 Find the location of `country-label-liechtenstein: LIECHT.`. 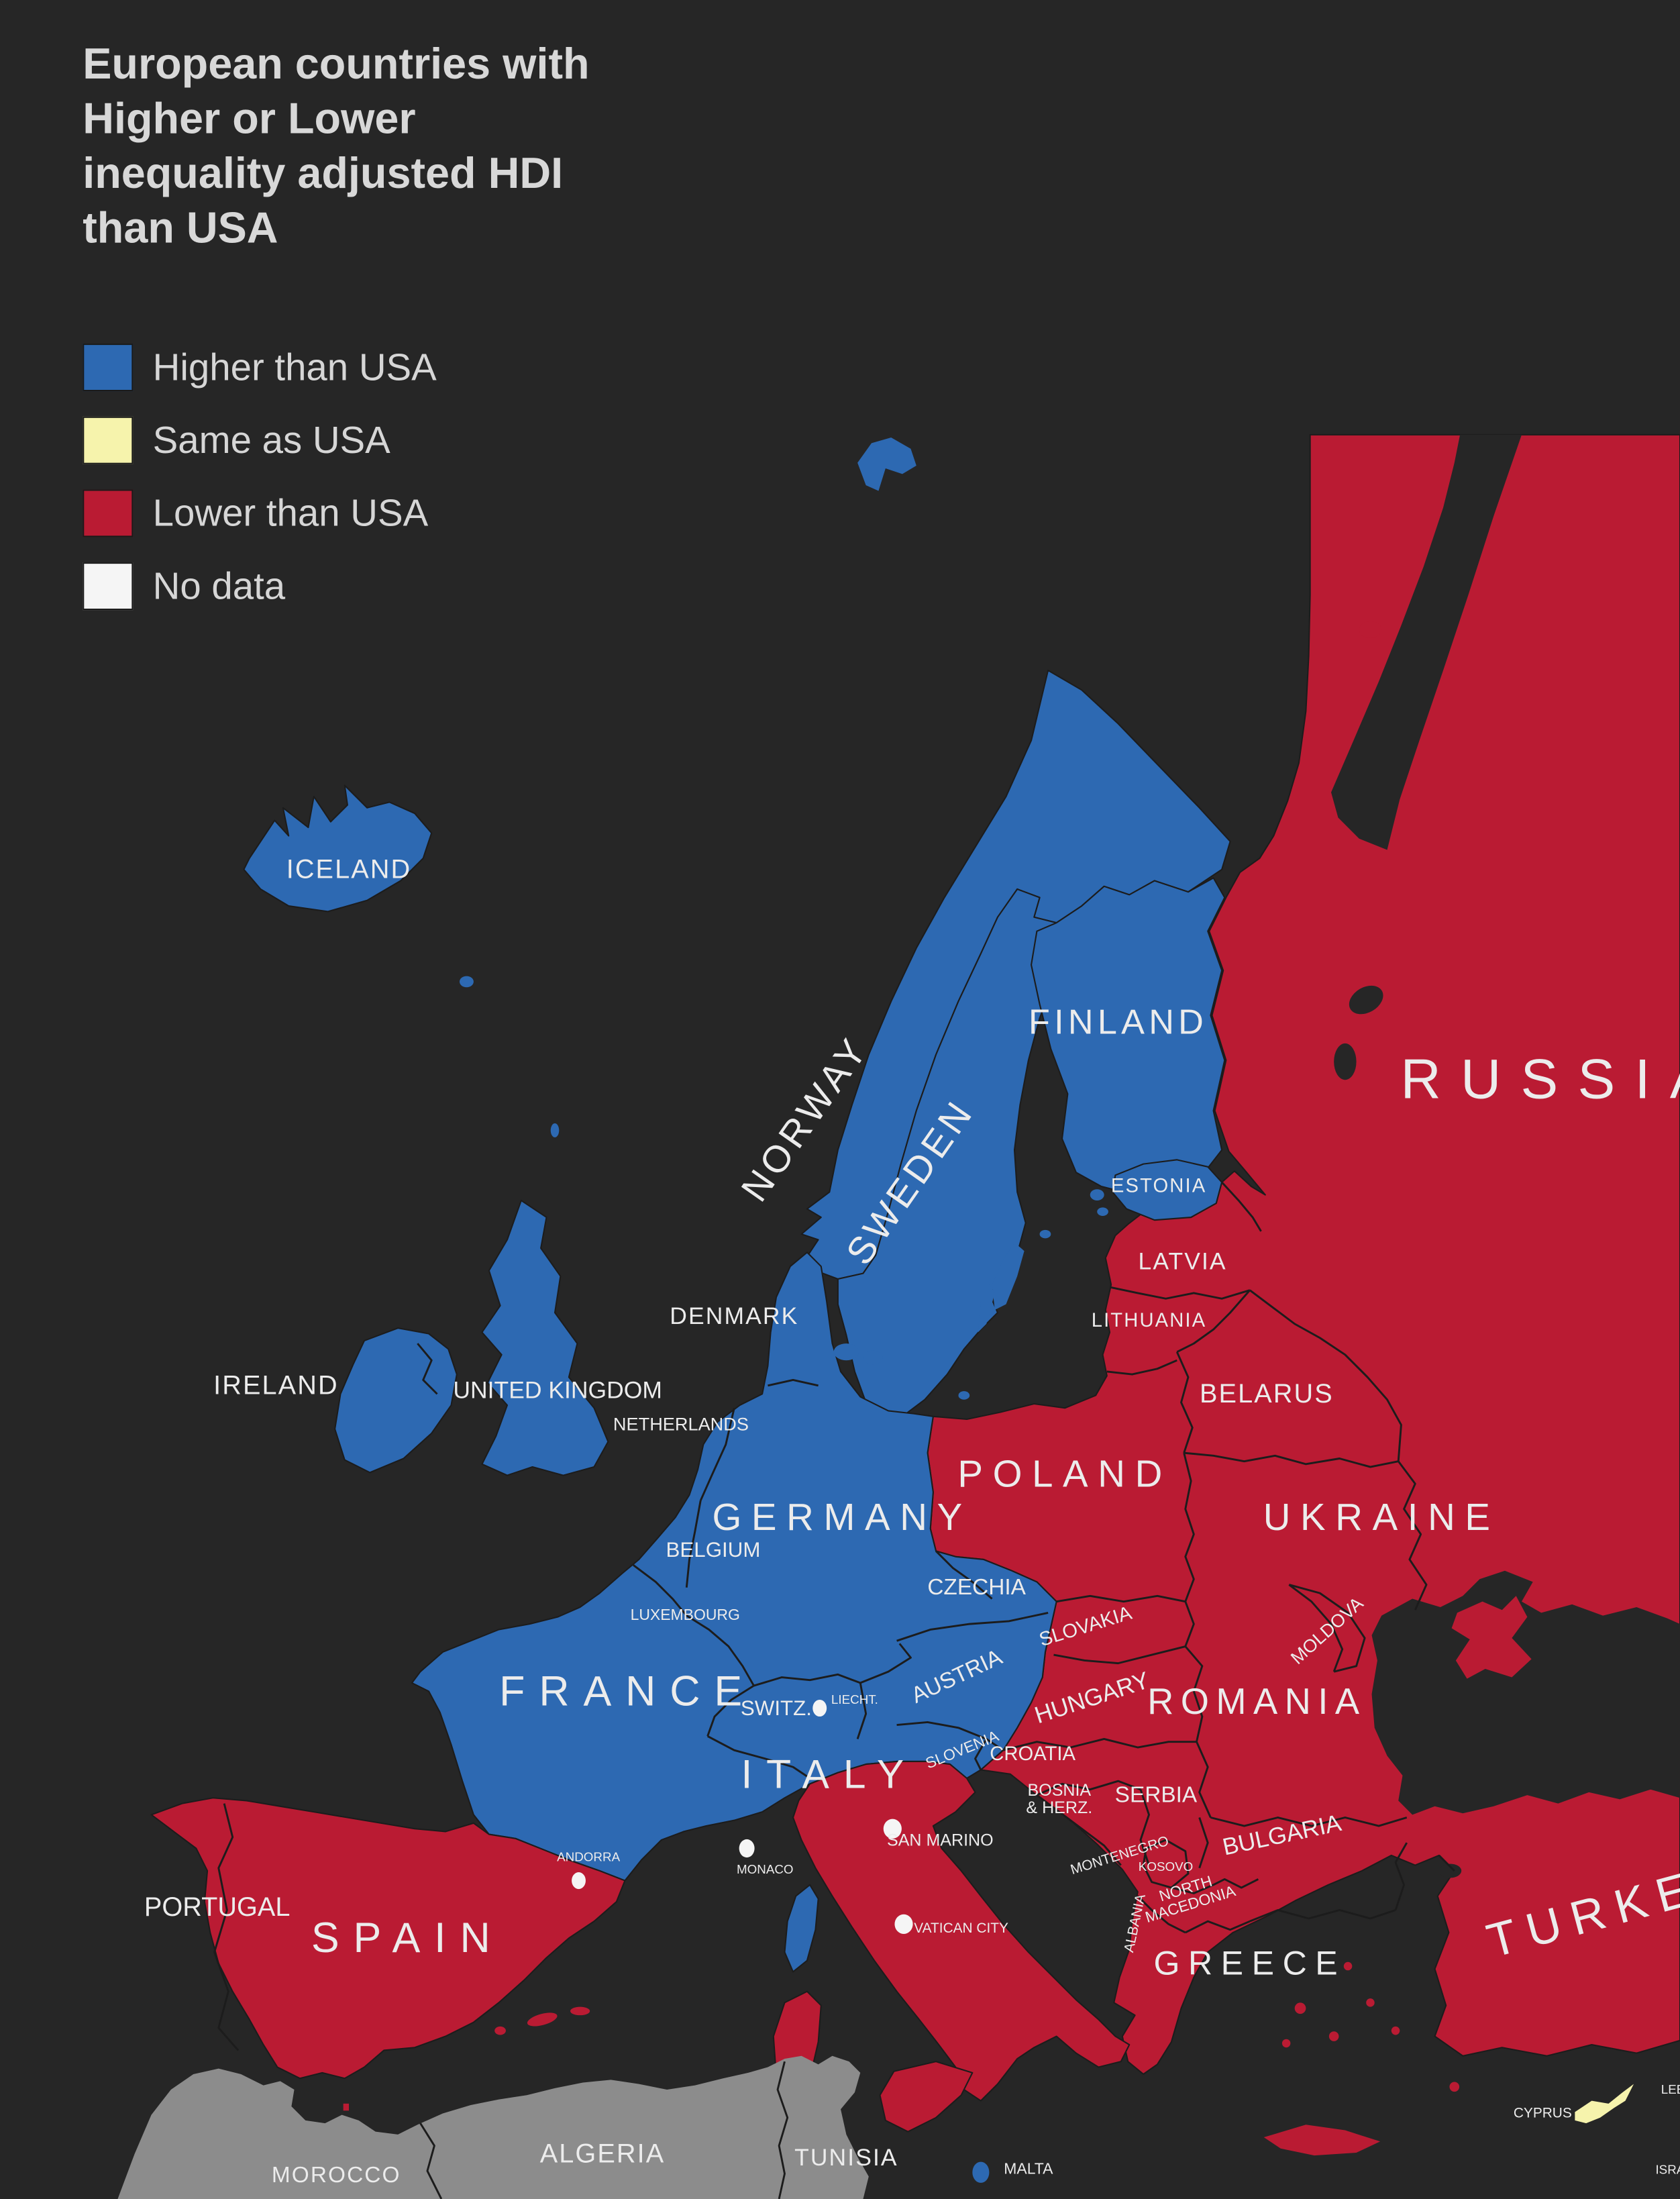

country-label-liechtenstein: LIECHT. is located at coordinates (854, 1699).